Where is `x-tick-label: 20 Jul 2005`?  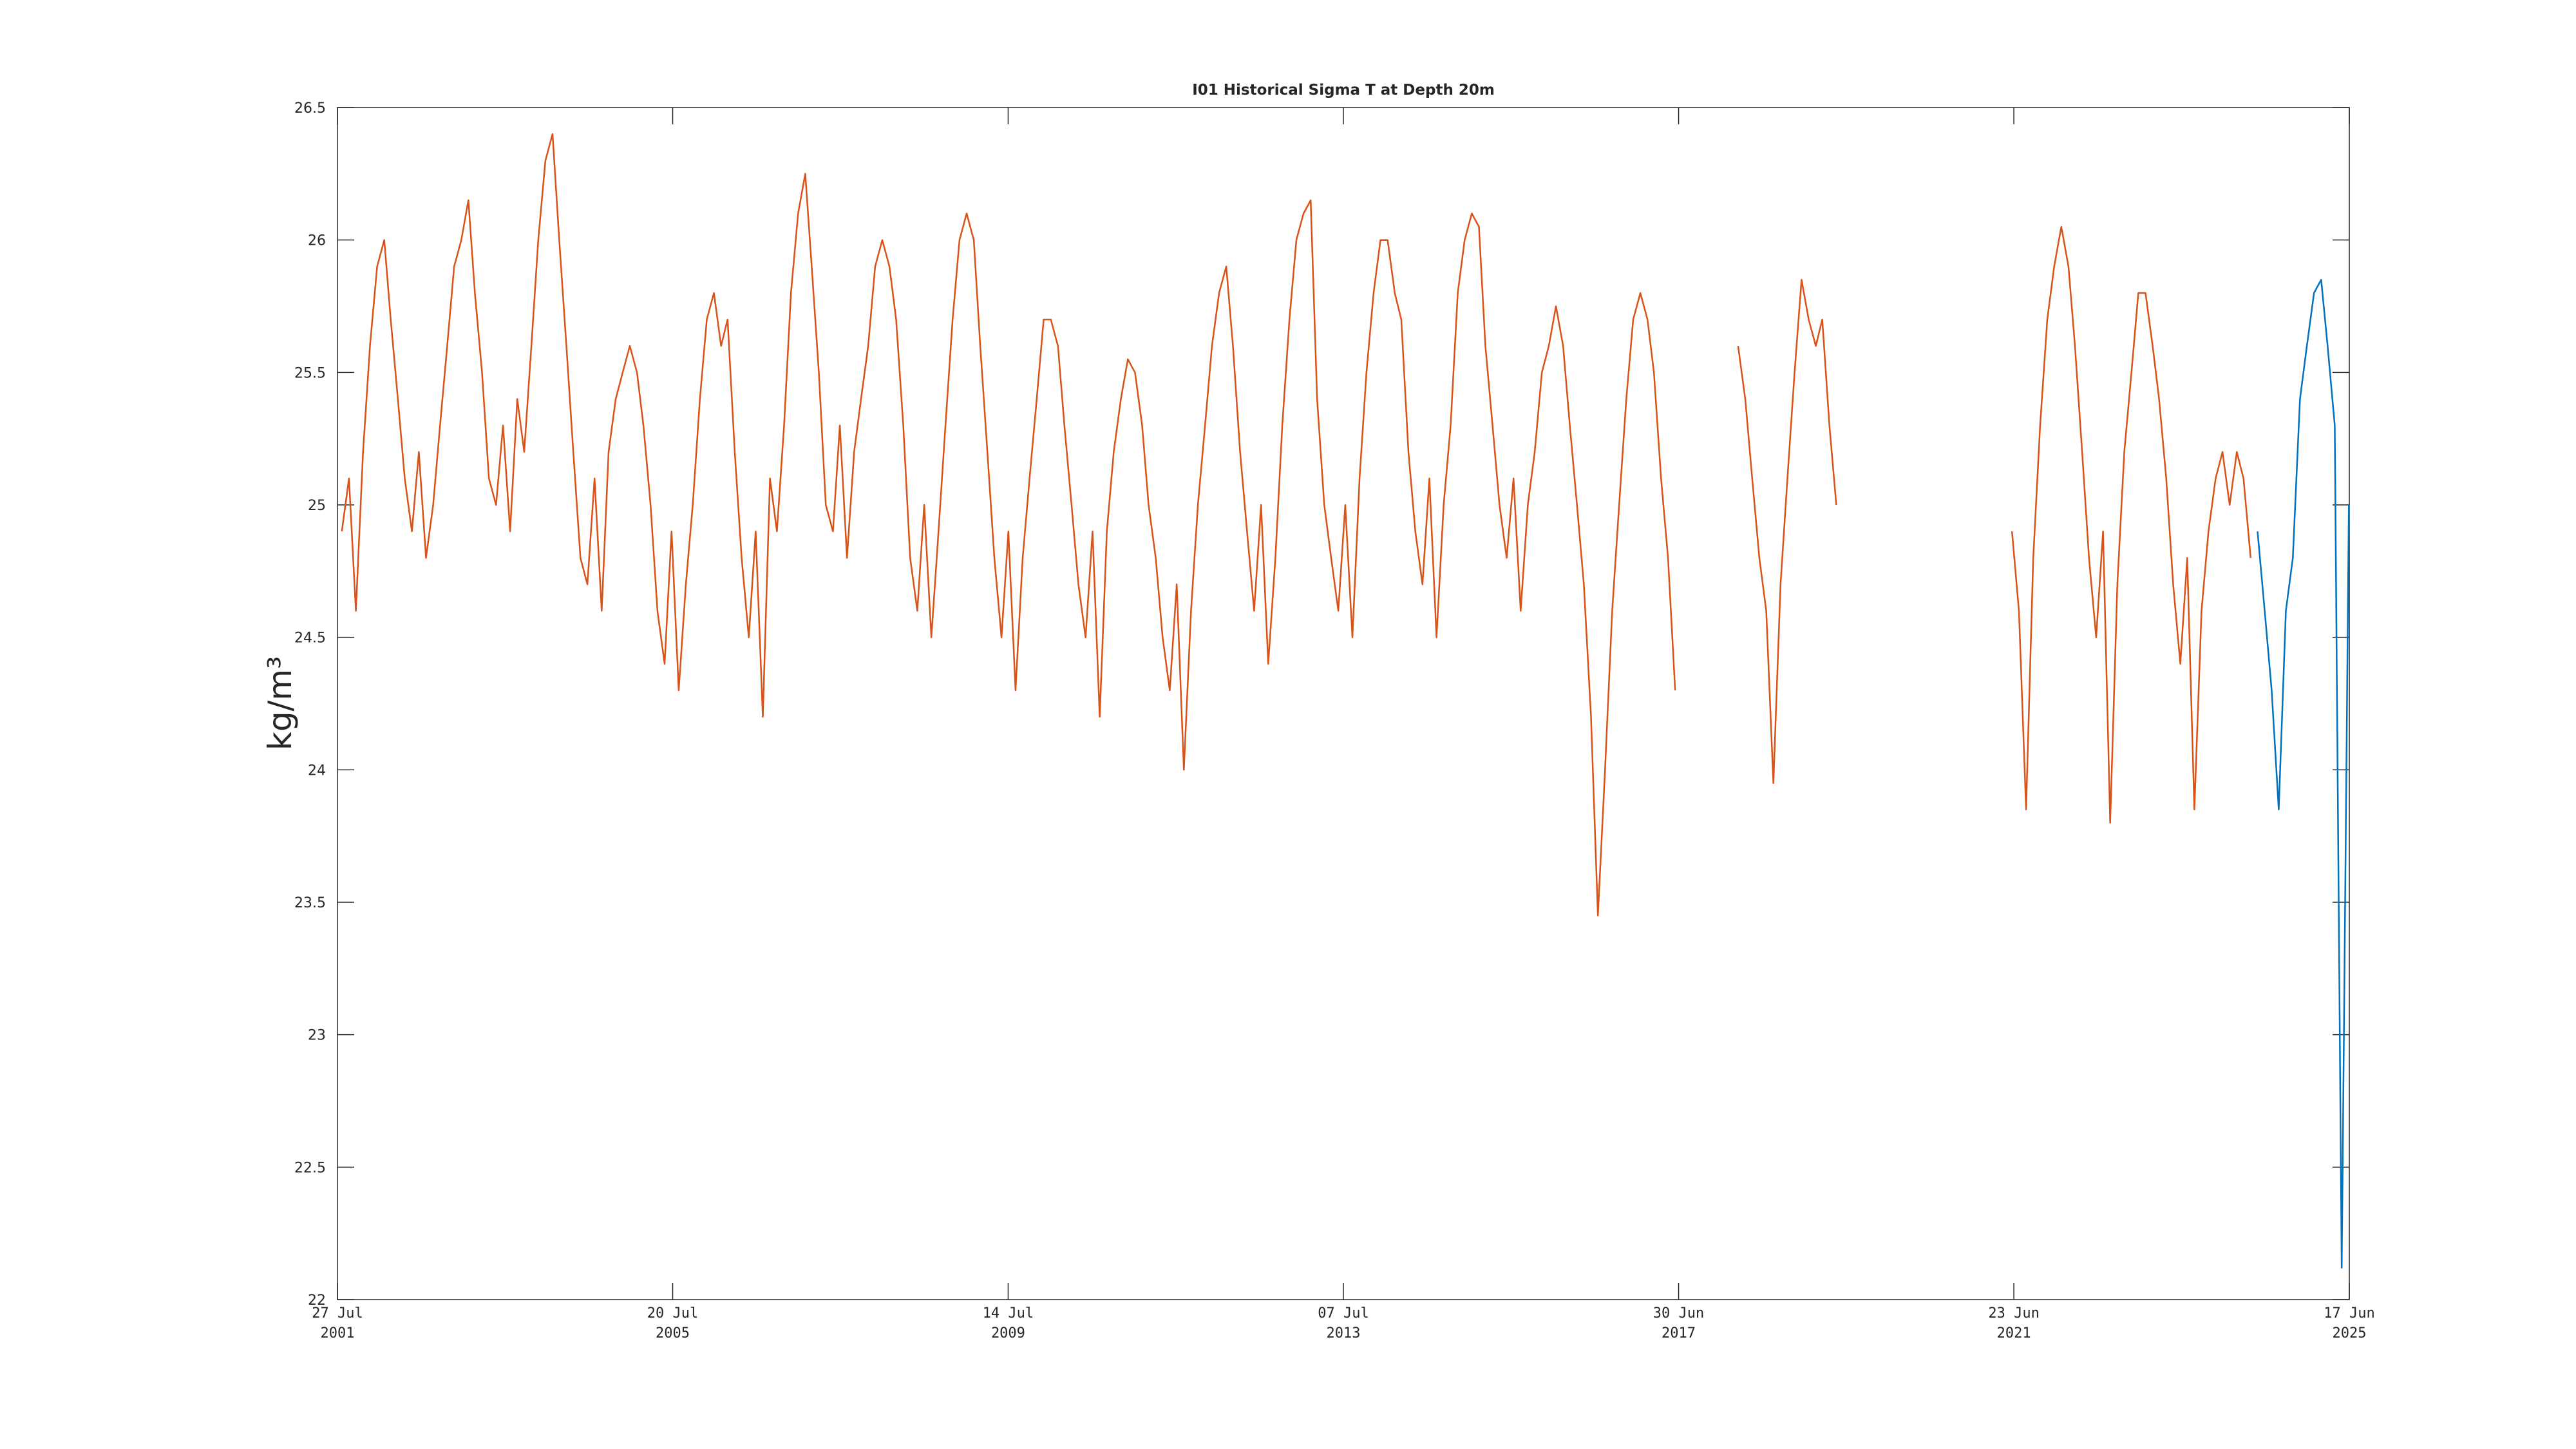 x-tick-label: 20 Jul 2005 is located at coordinates (673, 1323).